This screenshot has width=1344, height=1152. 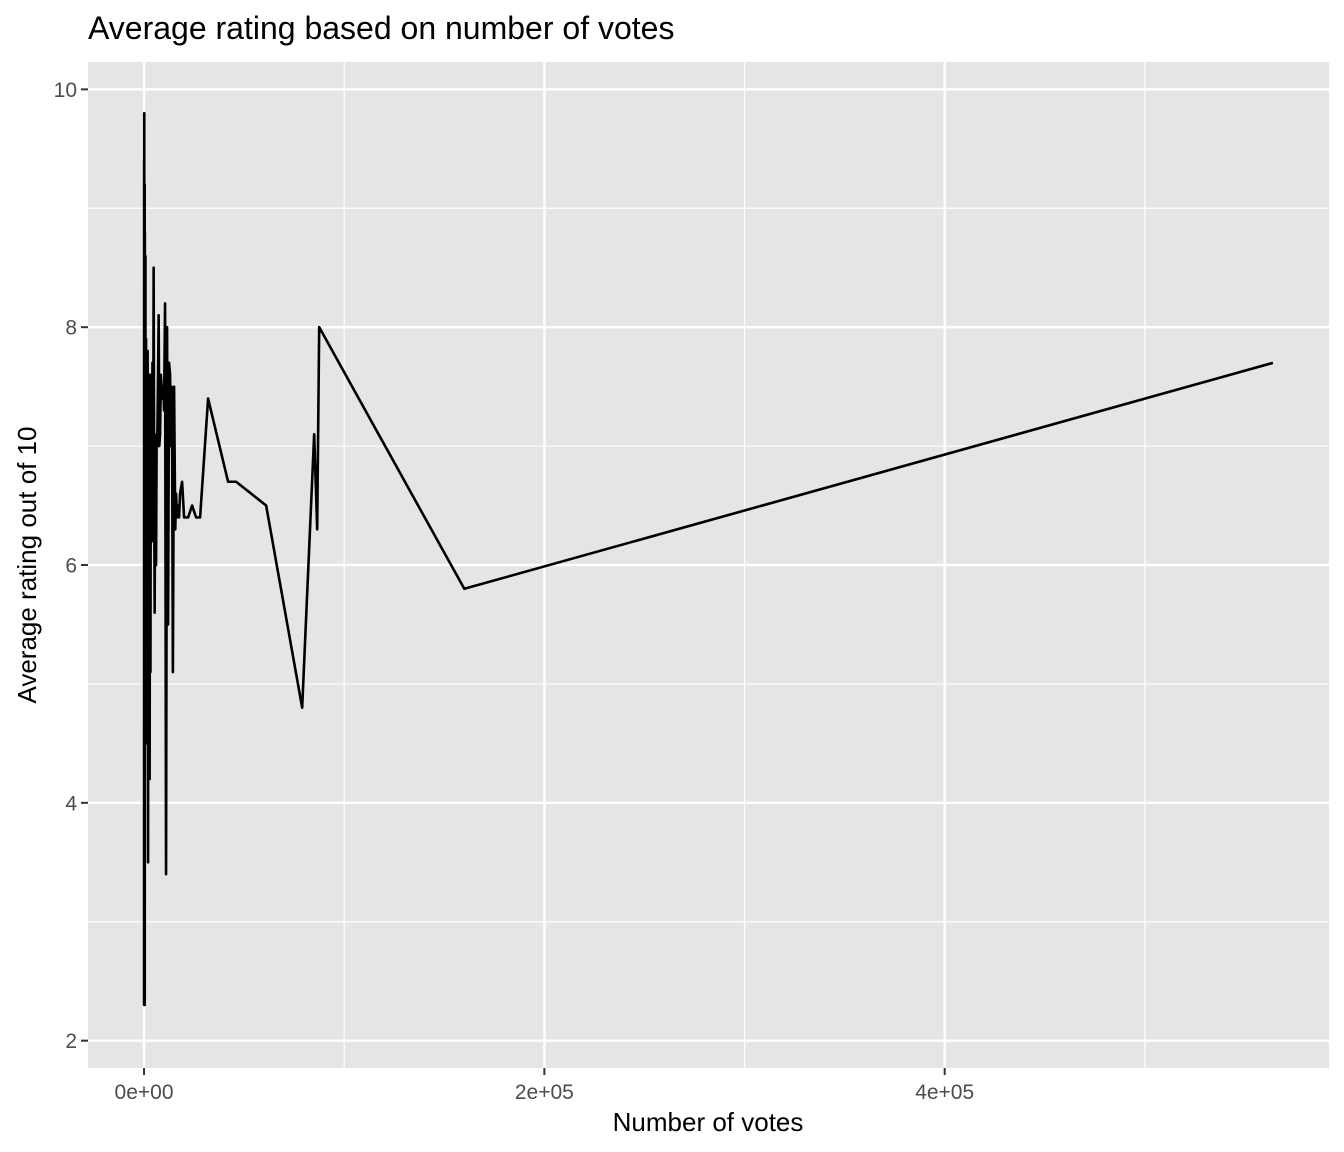 I want to click on y-tick-label: 8, so click(x=71, y=328).